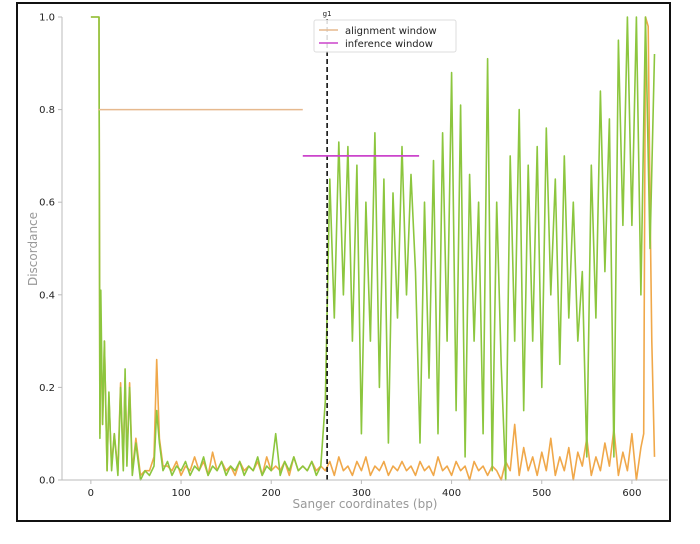  What do you see at coordinates (327, 14) in the screenshot?
I see `marker-label: g1` at bounding box center [327, 14].